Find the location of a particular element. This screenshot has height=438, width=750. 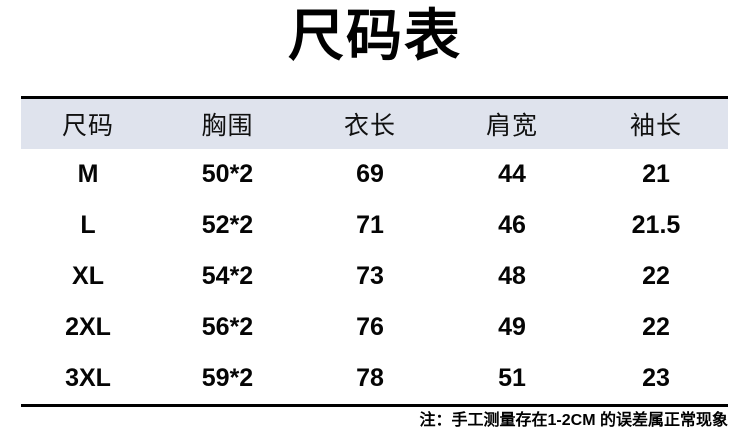

cell-shoulder: 51 is located at coordinates (512, 378).